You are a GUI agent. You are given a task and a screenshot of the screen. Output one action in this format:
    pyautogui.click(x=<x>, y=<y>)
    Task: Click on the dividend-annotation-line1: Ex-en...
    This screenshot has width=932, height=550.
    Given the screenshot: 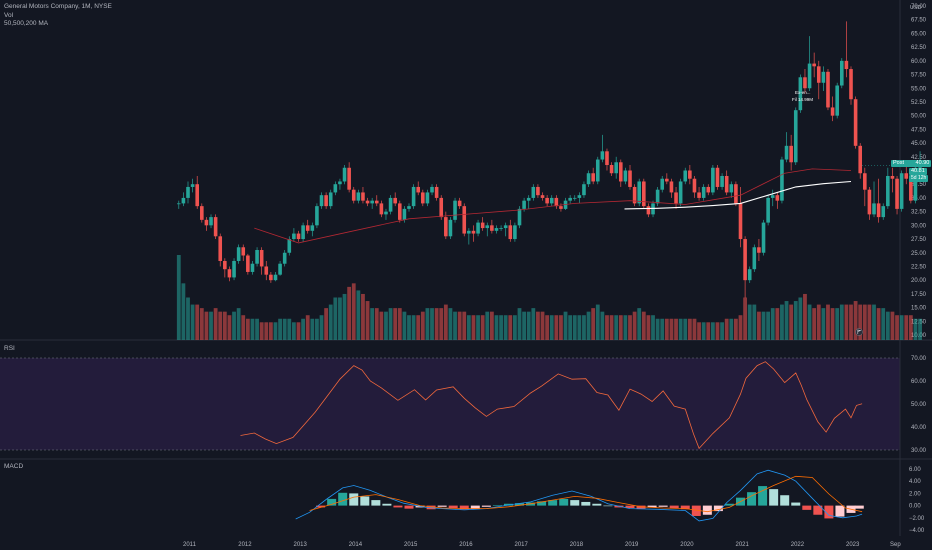 What is the action you would take?
    pyautogui.click(x=803, y=92)
    